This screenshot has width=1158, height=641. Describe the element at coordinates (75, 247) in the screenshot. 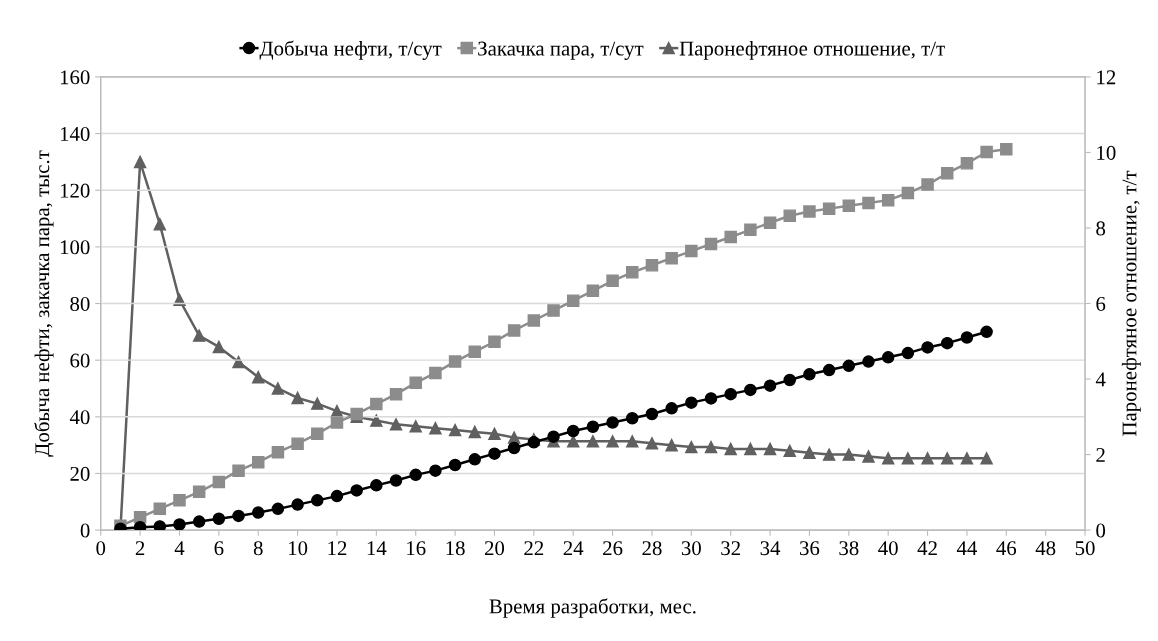

I see `y-tick-label: 100` at that location.